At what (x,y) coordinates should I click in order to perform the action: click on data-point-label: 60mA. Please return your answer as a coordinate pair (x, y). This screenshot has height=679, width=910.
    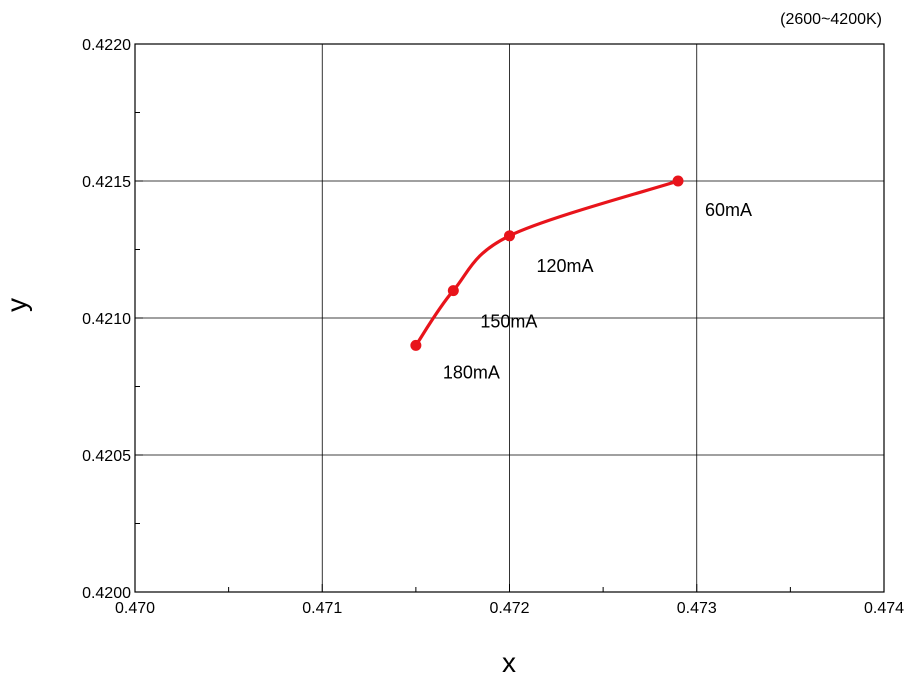
    Looking at the image, I should click on (728, 210).